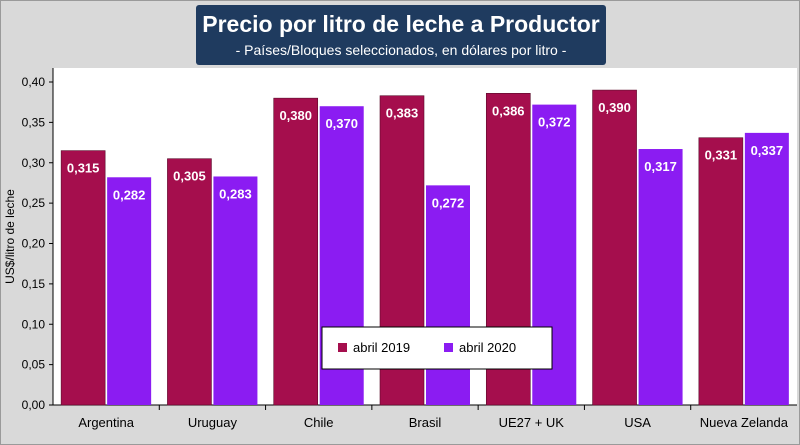 The image size is (800, 445). Describe the element at coordinates (721, 155) in the screenshot. I see `data-label: 0,331` at that location.